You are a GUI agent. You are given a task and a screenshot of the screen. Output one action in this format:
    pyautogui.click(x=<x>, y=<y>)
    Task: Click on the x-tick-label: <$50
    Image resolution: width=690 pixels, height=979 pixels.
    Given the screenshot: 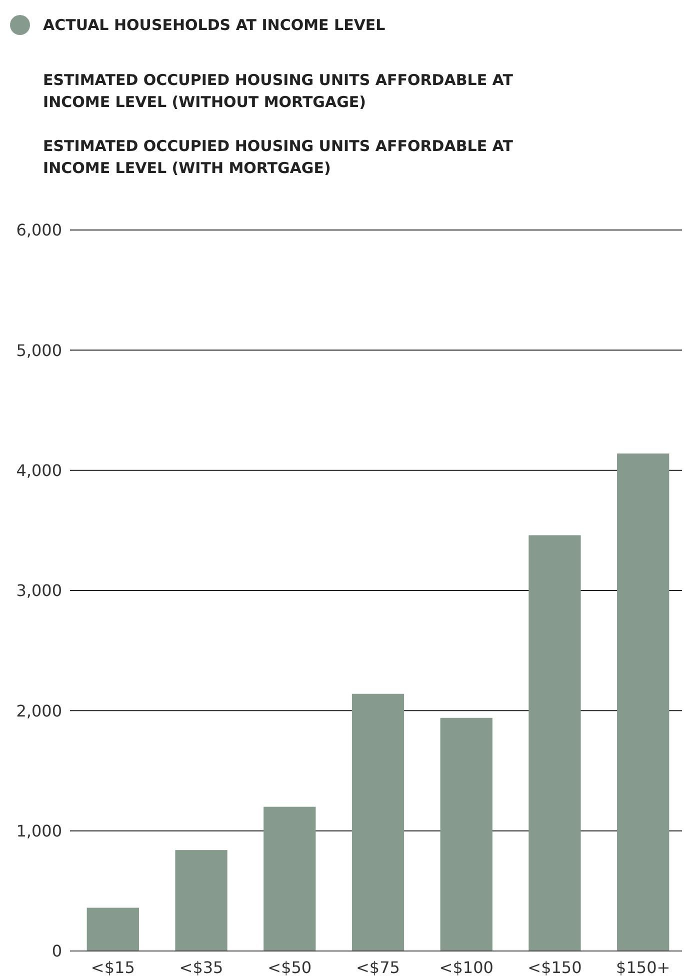 What is the action you would take?
    pyautogui.click(x=290, y=967)
    